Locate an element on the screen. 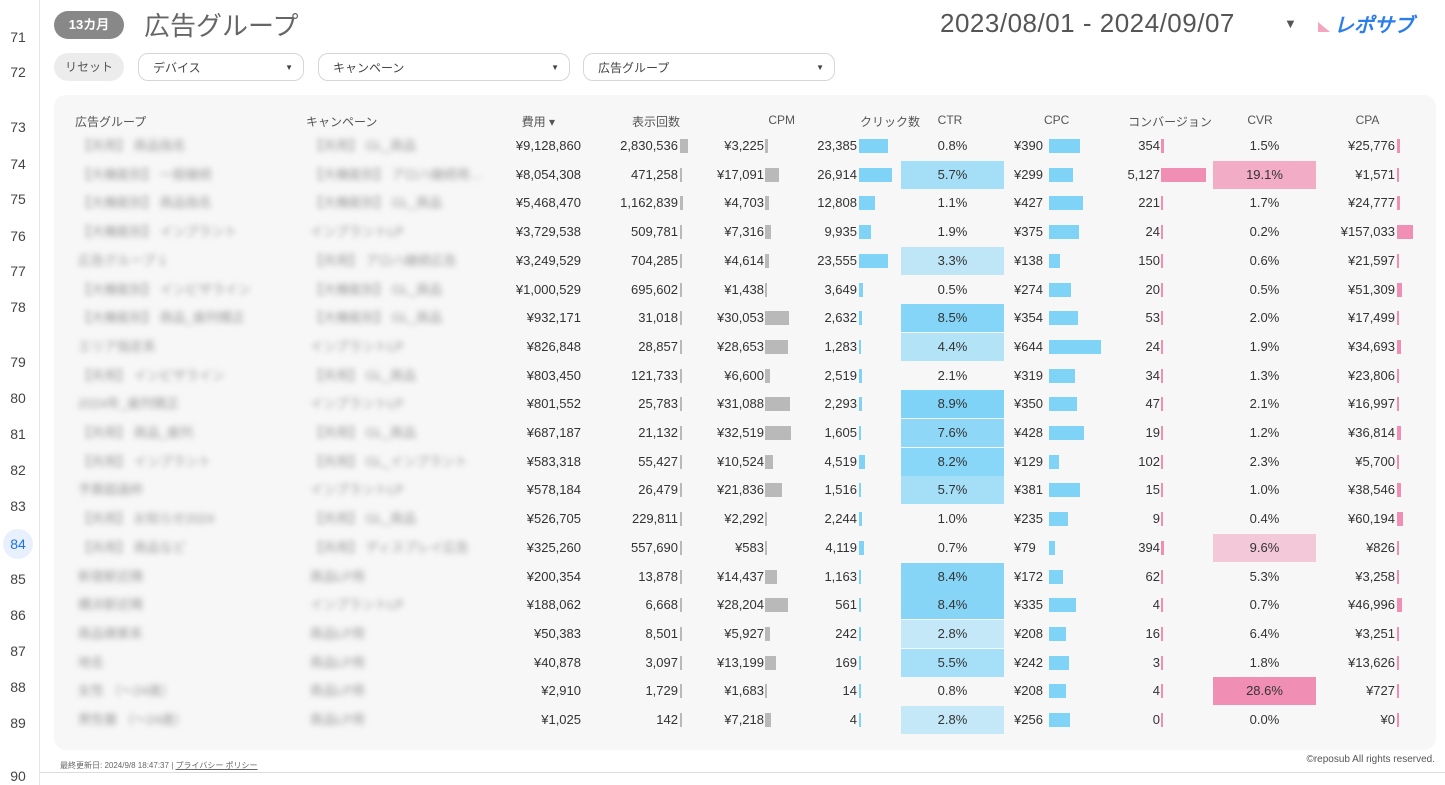 This screenshot has height=785, width=1445. header-campaign: キャンペーン is located at coordinates (342, 122).